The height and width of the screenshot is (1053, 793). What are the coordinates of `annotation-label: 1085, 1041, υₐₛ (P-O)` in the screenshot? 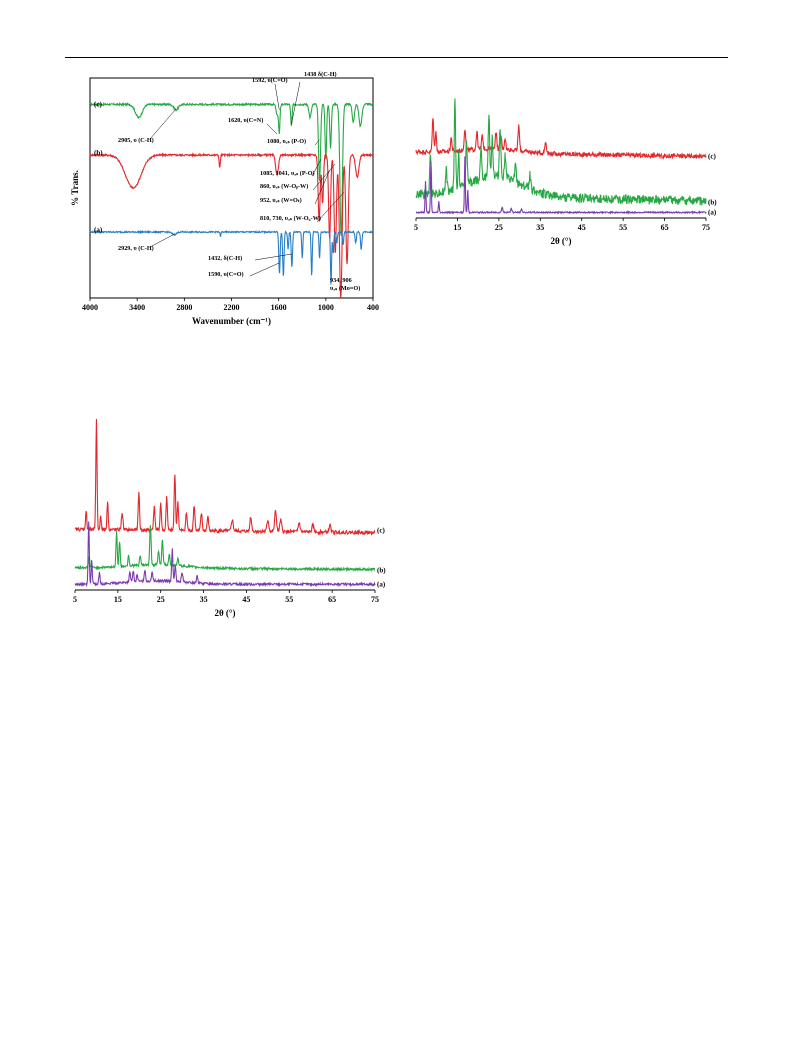 It's located at (287, 173).